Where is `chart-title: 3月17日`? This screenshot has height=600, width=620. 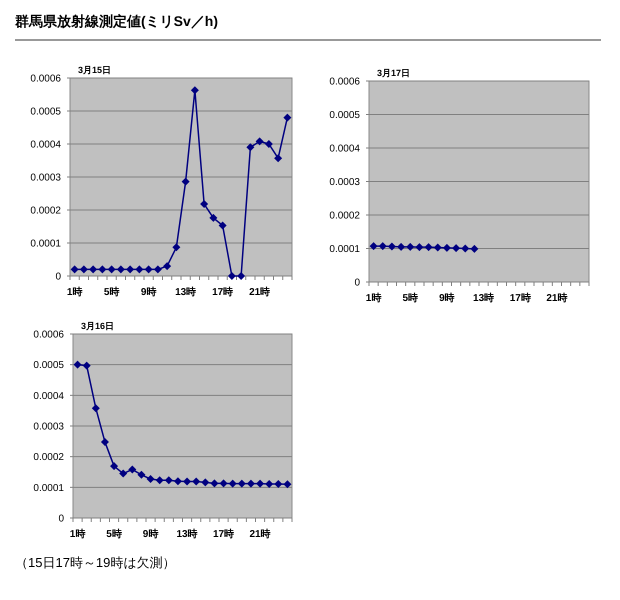 chart-title: 3月17日 is located at coordinates (393, 73).